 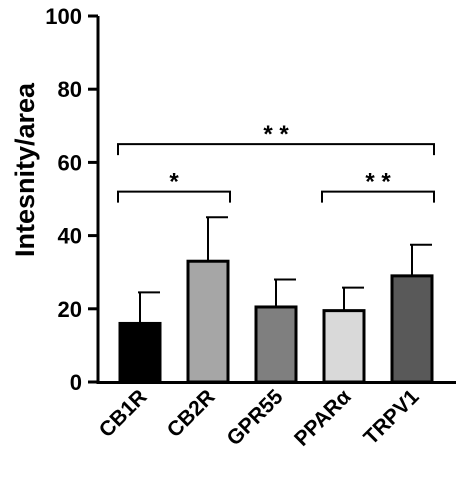 What do you see at coordinates (70, 89) in the screenshot?
I see `y-tick-label: 80` at bounding box center [70, 89].